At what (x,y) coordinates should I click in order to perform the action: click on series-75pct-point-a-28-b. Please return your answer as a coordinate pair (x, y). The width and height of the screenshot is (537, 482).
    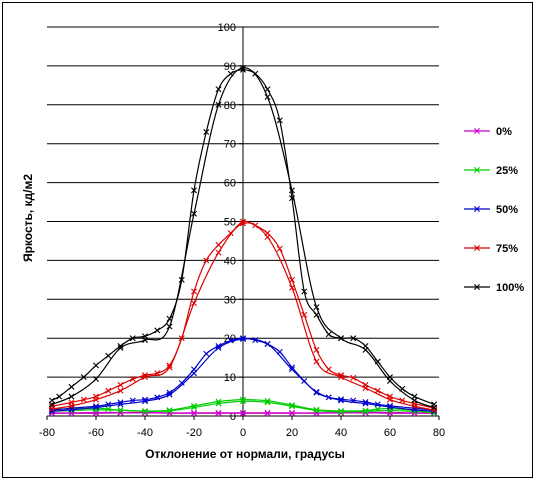
    Looking at the image, I should click on (402, 400).